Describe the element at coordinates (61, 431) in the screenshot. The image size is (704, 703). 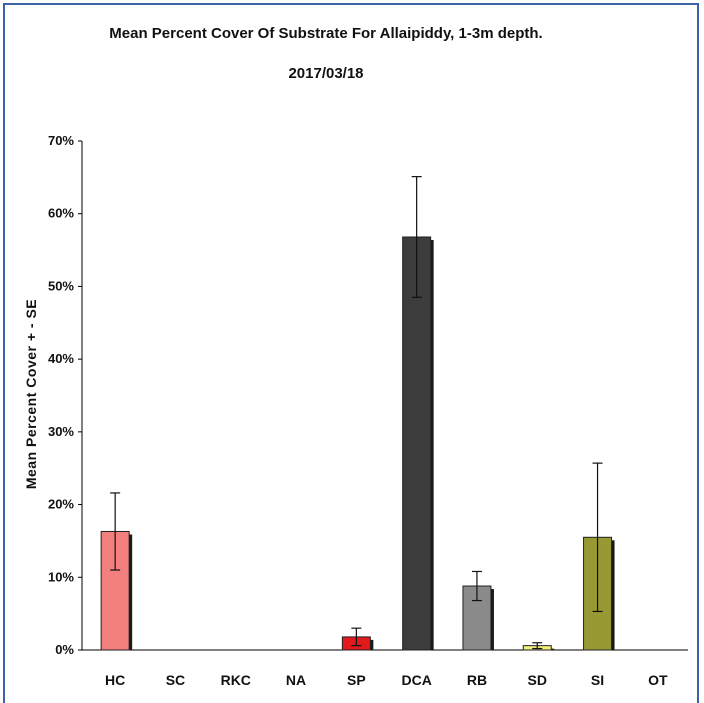
I see `y-tick-label: 30%` at that location.